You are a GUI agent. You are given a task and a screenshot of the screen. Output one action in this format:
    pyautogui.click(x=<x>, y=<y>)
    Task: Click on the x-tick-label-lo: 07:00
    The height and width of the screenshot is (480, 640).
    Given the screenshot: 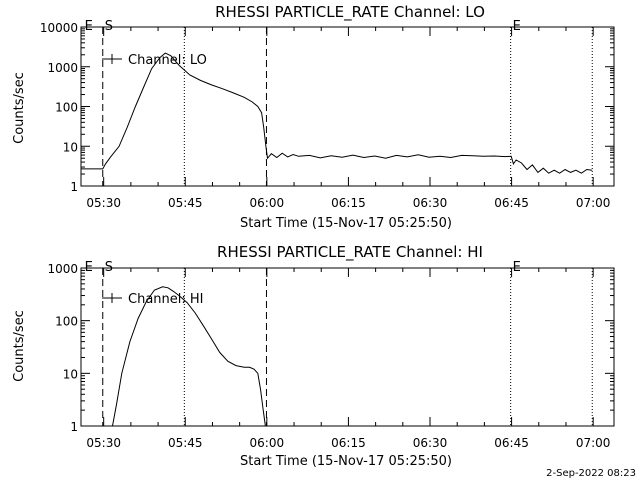 What is the action you would take?
    pyautogui.click(x=593, y=203)
    